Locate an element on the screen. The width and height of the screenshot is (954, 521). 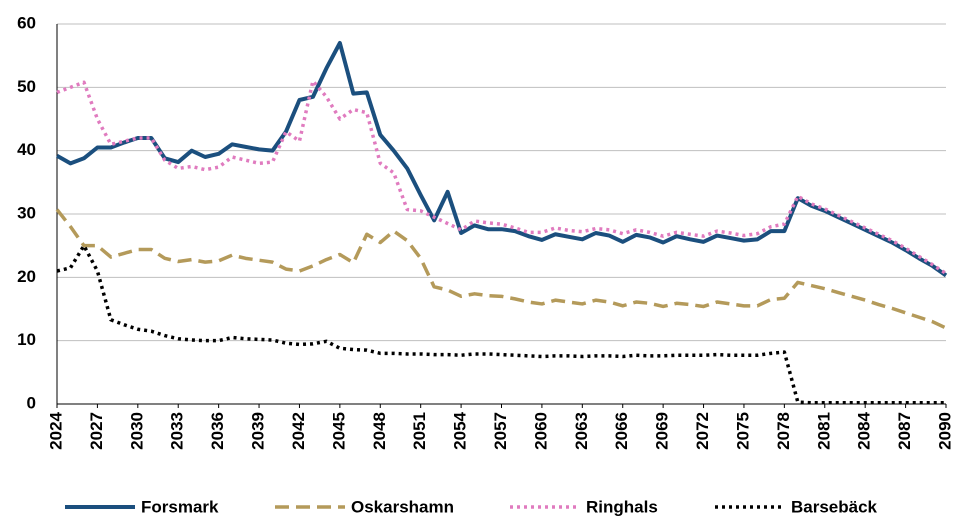
x-tick-label: 2036 is located at coordinates (217, 431).